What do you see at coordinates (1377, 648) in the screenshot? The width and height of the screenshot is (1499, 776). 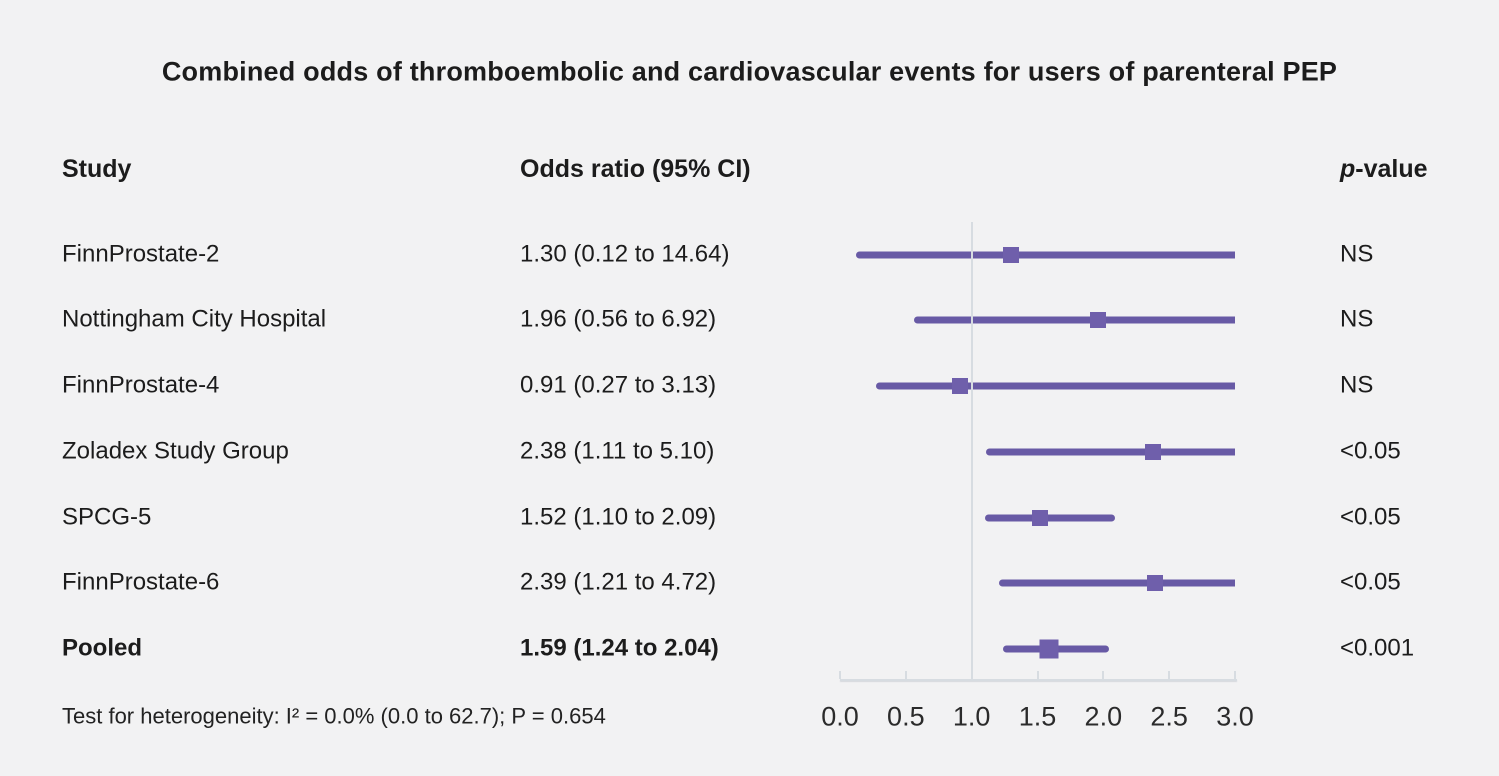 I see `p-value-label: <0.001` at bounding box center [1377, 648].